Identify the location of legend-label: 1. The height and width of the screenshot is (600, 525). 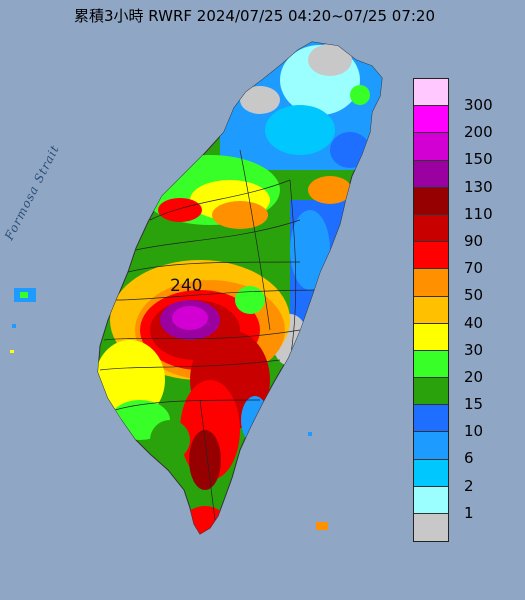
(469, 512).